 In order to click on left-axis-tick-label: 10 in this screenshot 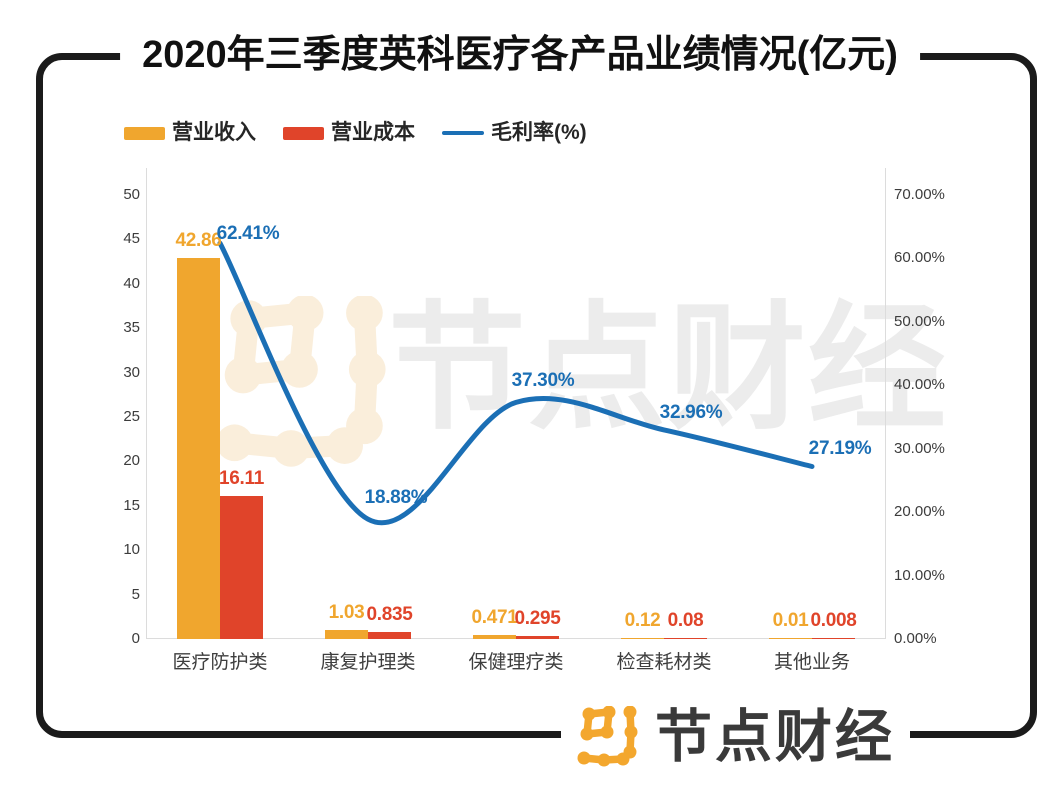, I will do `click(131, 550)`.